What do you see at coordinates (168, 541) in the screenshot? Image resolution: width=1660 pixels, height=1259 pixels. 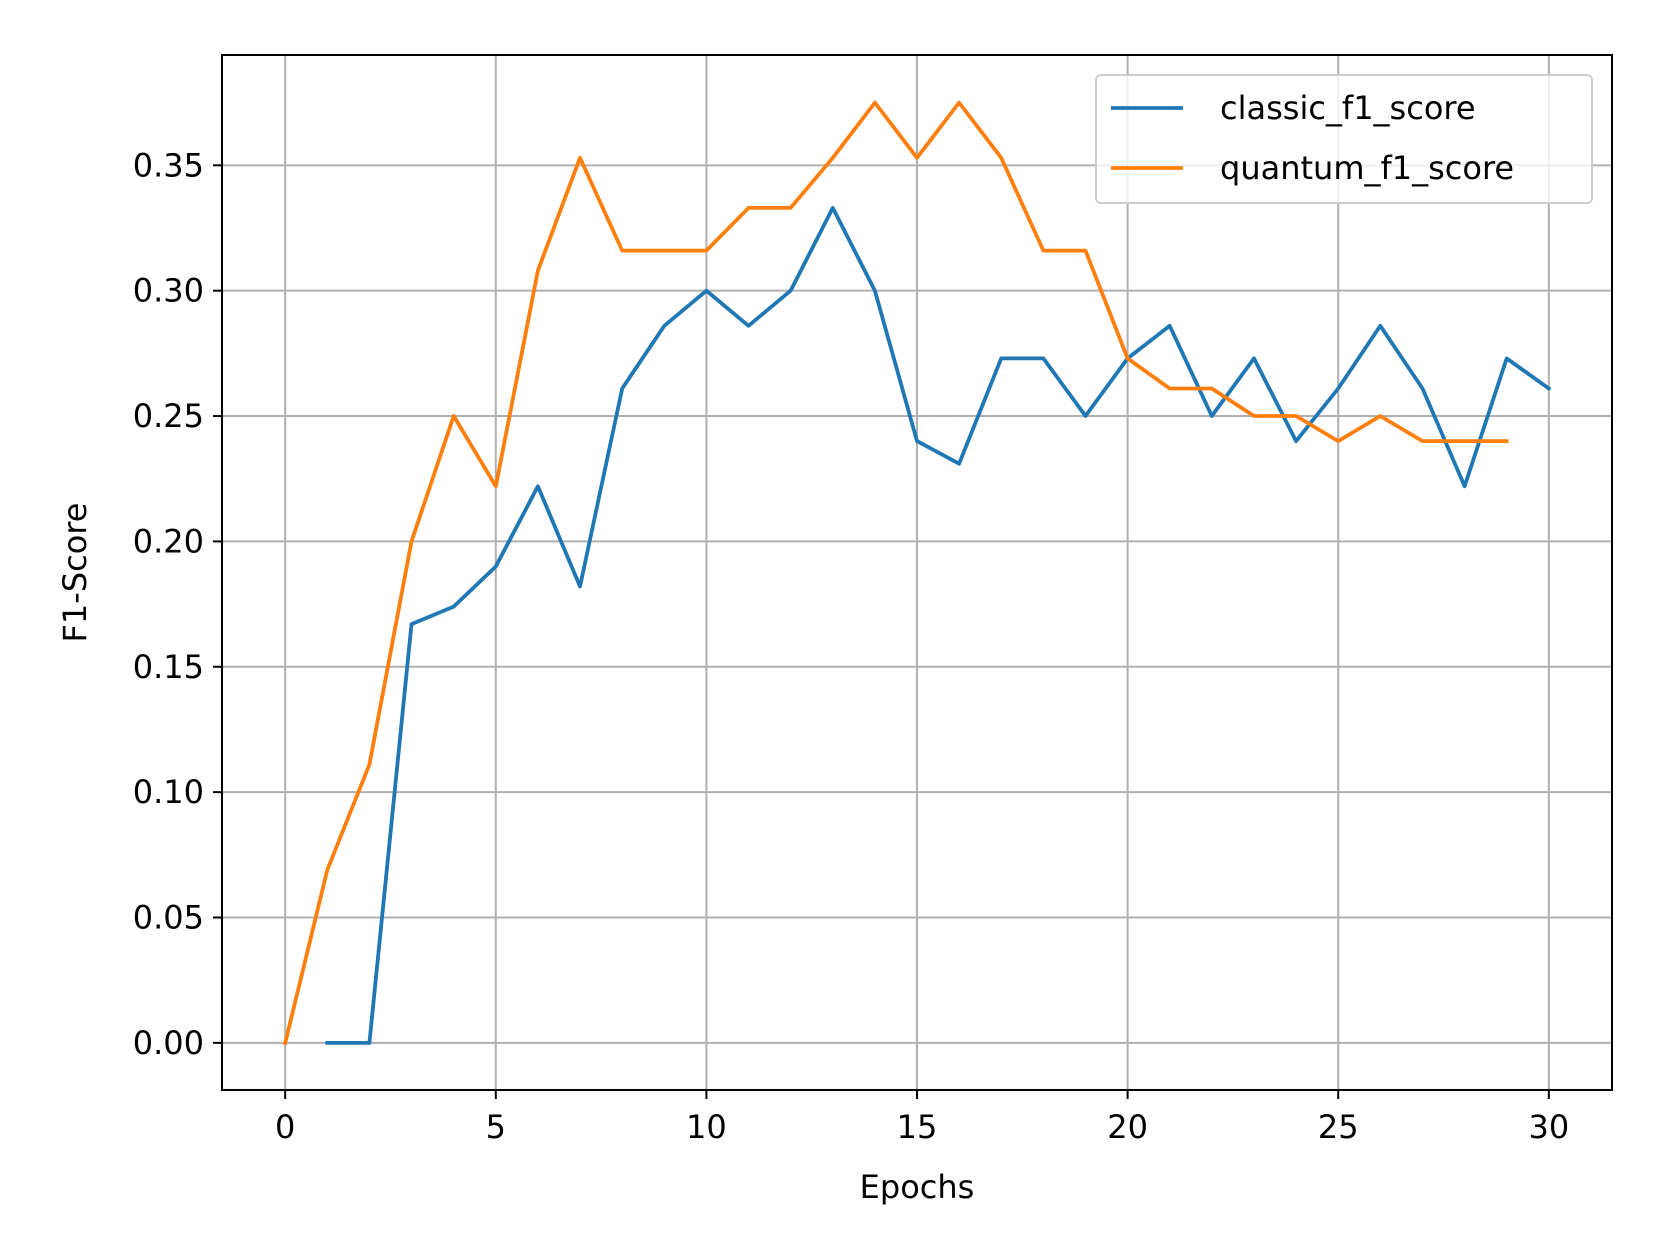 I see `y-tick-label: 0.20` at bounding box center [168, 541].